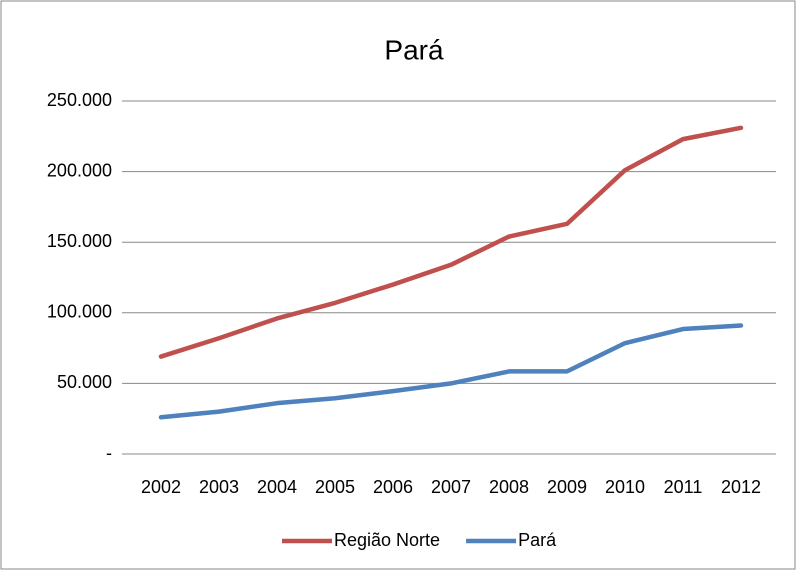  Describe the element at coordinates (625, 487) in the screenshot. I see `x-tick-label: 2010` at that location.